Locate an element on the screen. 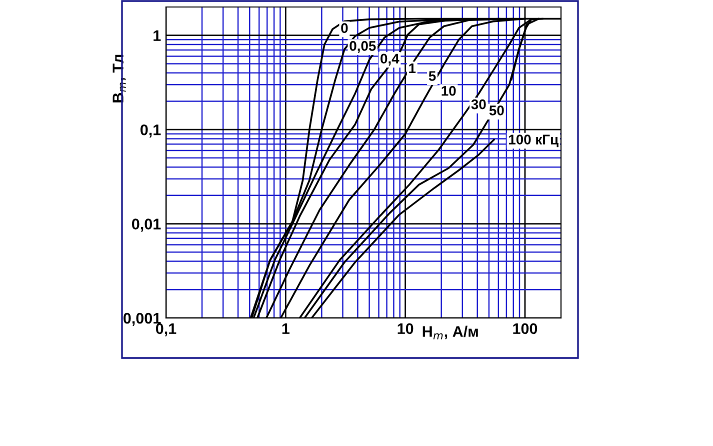 Image resolution: width=713 pixels, height=446 pixels. annotation: 10 is located at coordinates (449, 91).